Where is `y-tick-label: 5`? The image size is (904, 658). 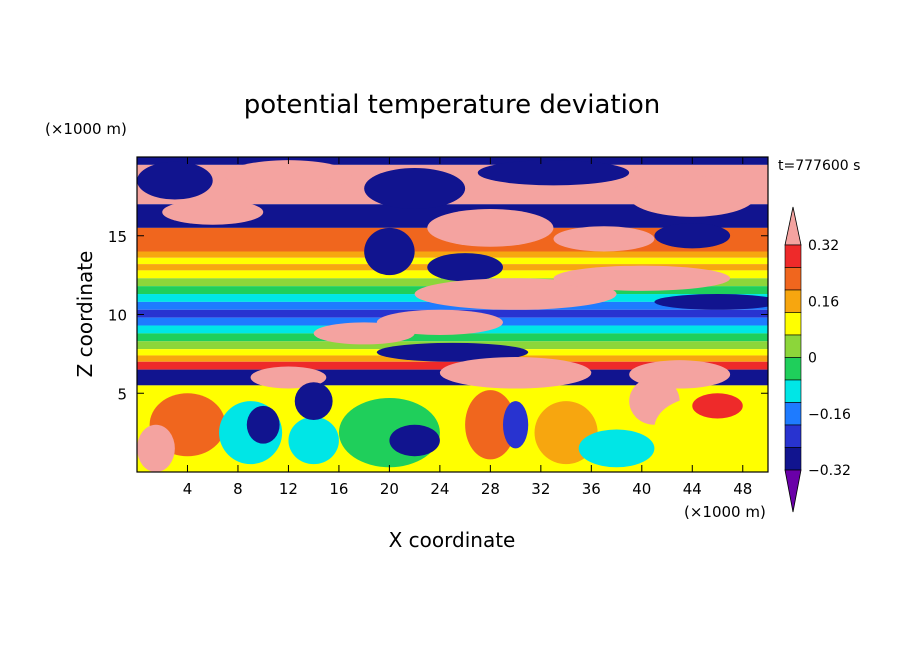
y-tick-label: 5 is located at coordinates (122, 394).